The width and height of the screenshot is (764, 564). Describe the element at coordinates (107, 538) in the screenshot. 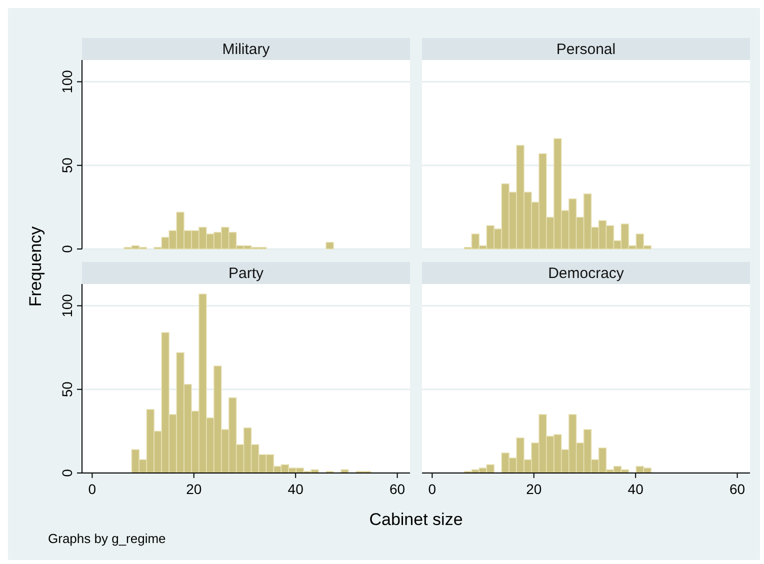

I see `text: Graphs by g_regime` at that location.